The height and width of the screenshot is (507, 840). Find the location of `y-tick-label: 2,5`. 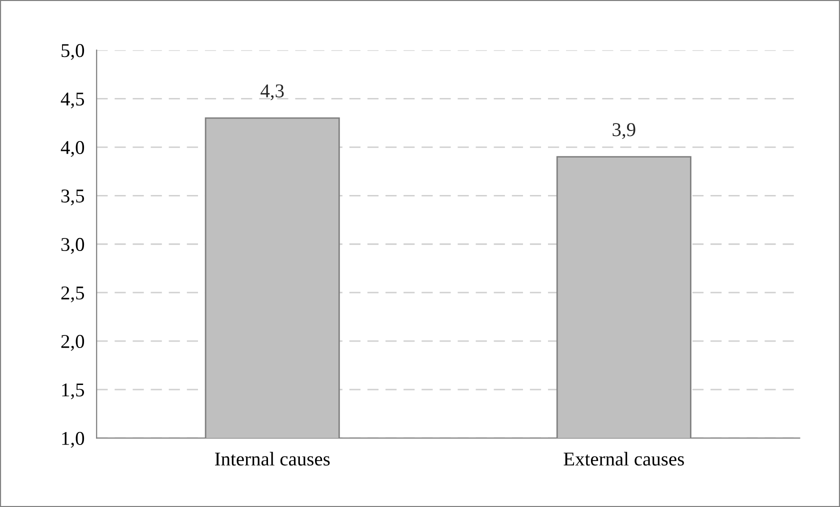

y-tick-label: 2,5 is located at coordinates (72, 294).